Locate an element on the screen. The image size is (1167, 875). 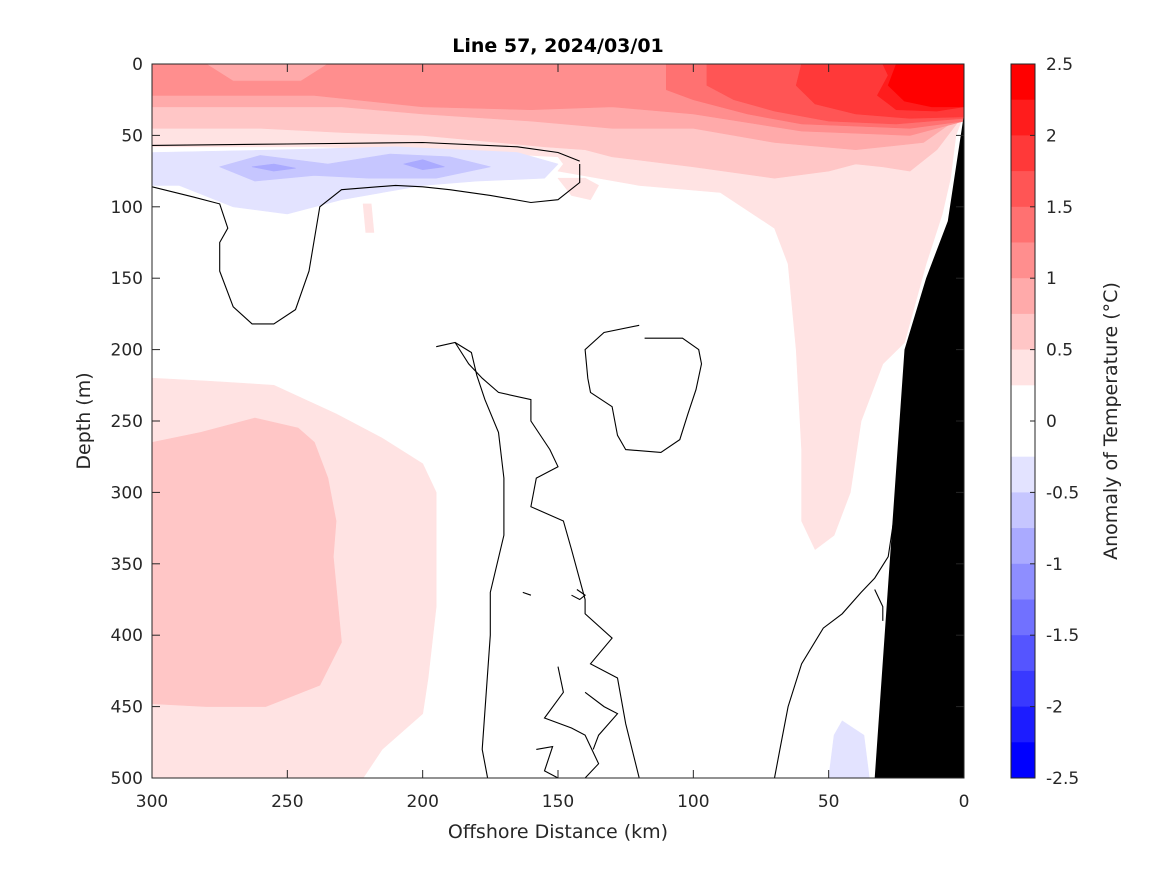
colorbar-tick-label: -1.5 is located at coordinates (1062, 636).